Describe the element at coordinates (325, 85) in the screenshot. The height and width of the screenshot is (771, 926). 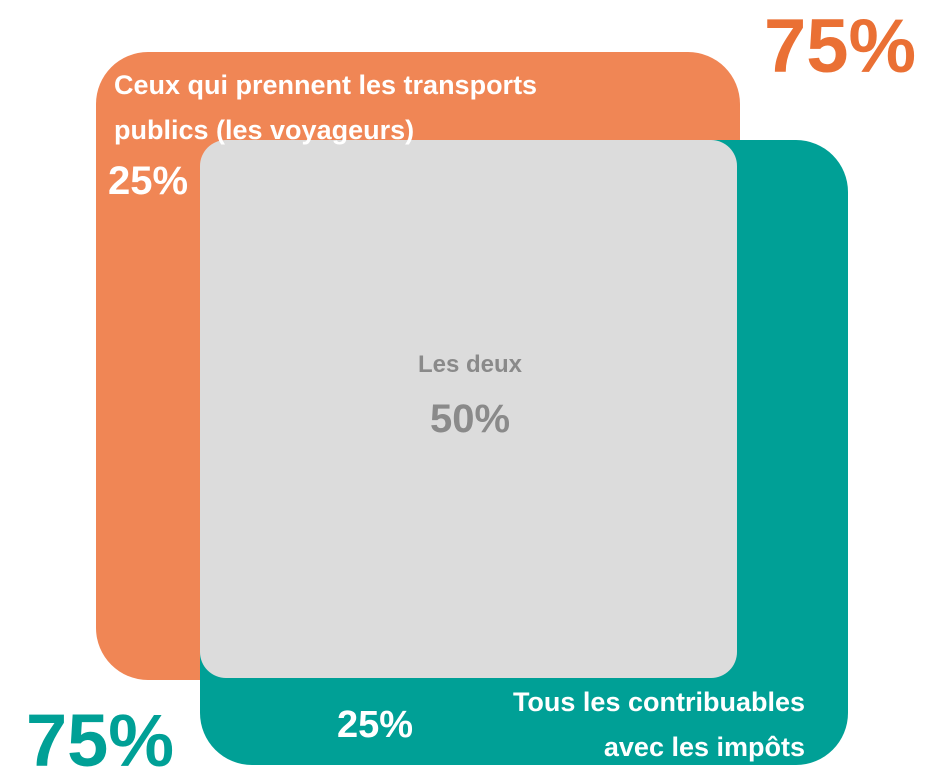
I see `set-label: Ceux qui prennent les transports` at that location.